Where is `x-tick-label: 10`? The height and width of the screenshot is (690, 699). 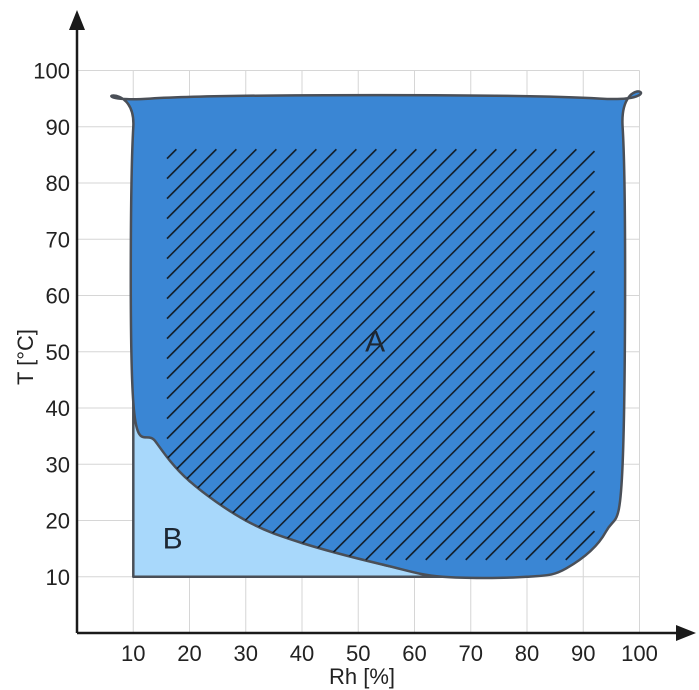
x-tick-label: 10 is located at coordinates (133, 653).